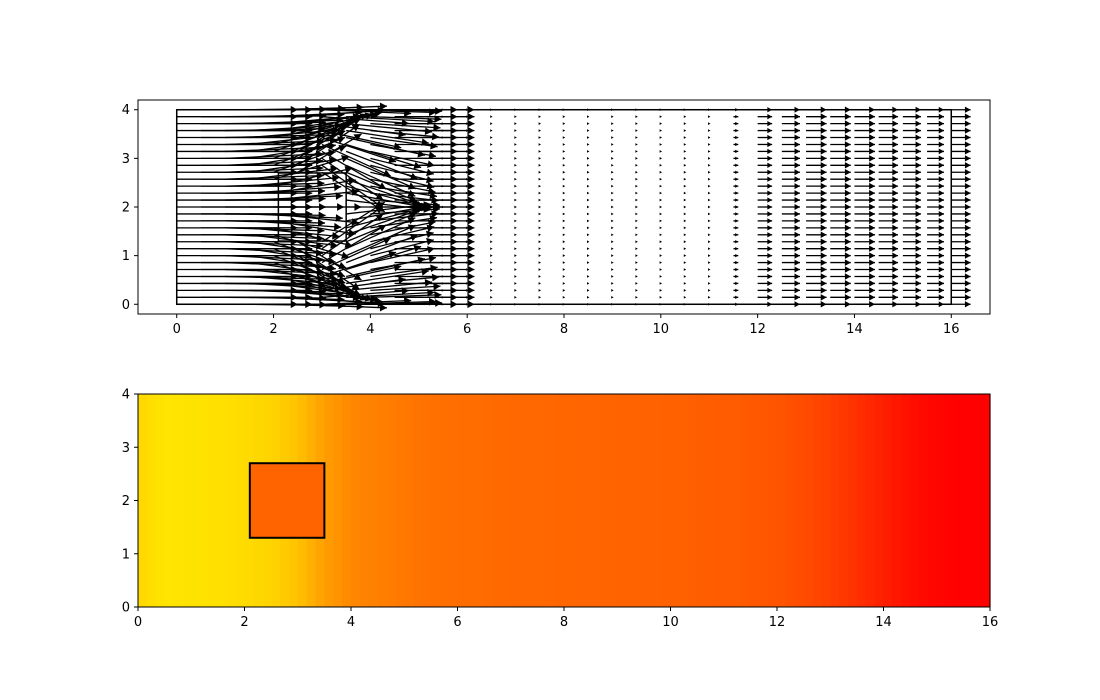 The image size is (1100, 700). Describe the element at coordinates (126, 501) in the screenshot. I see `y-tick-label: 2` at that location.